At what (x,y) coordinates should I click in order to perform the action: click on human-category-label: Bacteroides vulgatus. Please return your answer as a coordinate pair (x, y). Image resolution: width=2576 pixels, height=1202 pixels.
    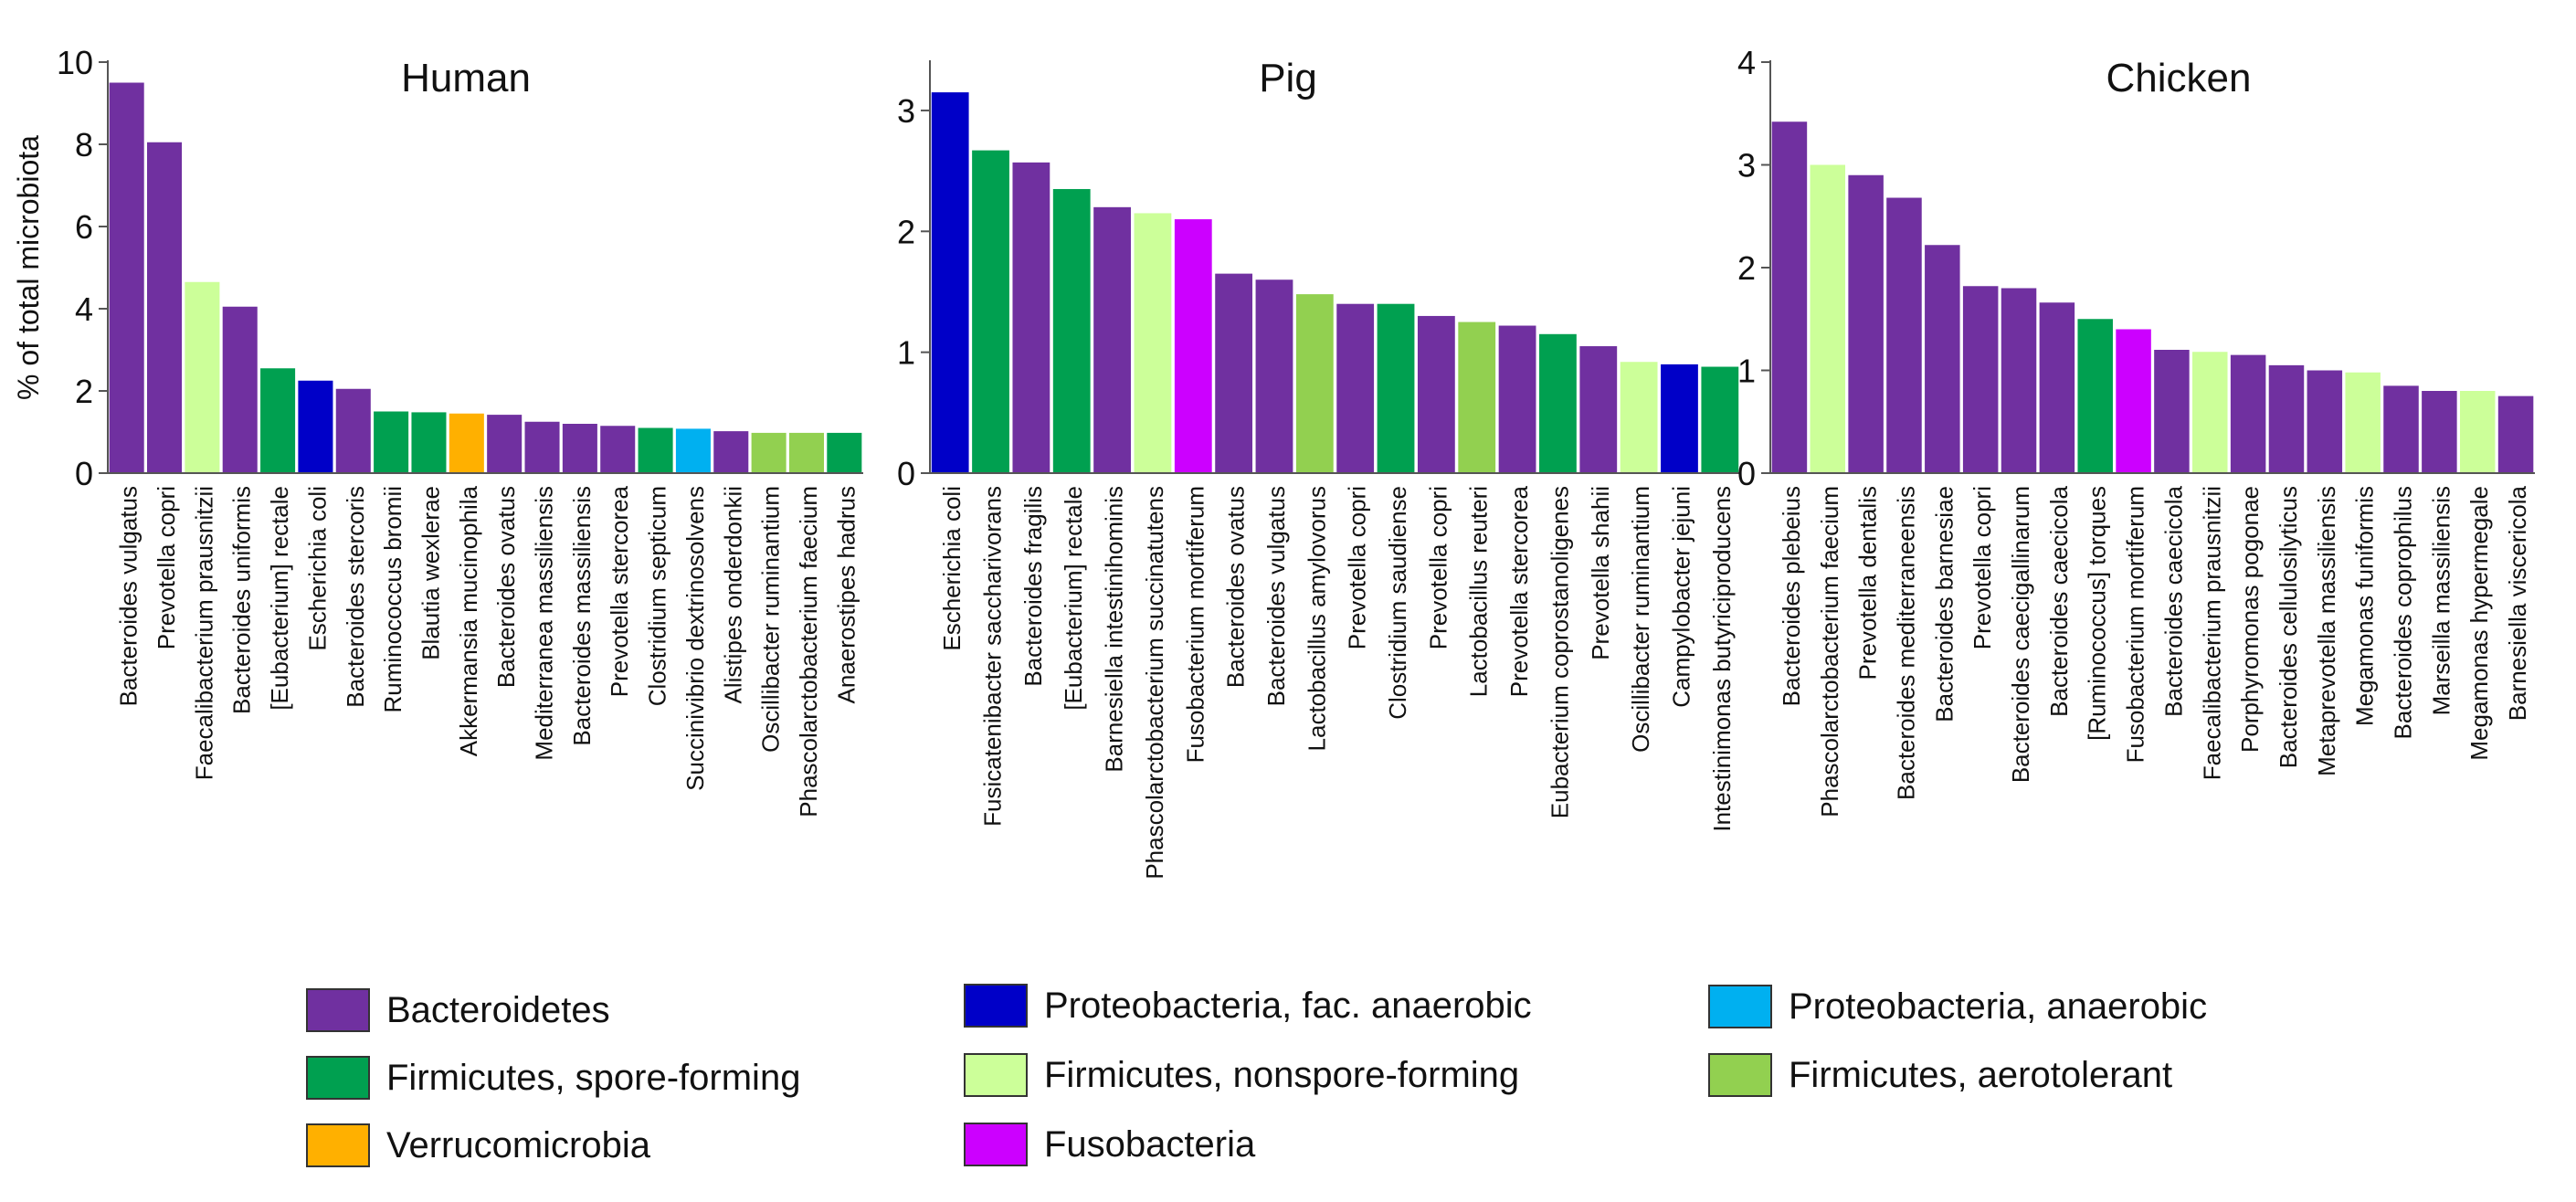
    Looking at the image, I should click on (129, 596).